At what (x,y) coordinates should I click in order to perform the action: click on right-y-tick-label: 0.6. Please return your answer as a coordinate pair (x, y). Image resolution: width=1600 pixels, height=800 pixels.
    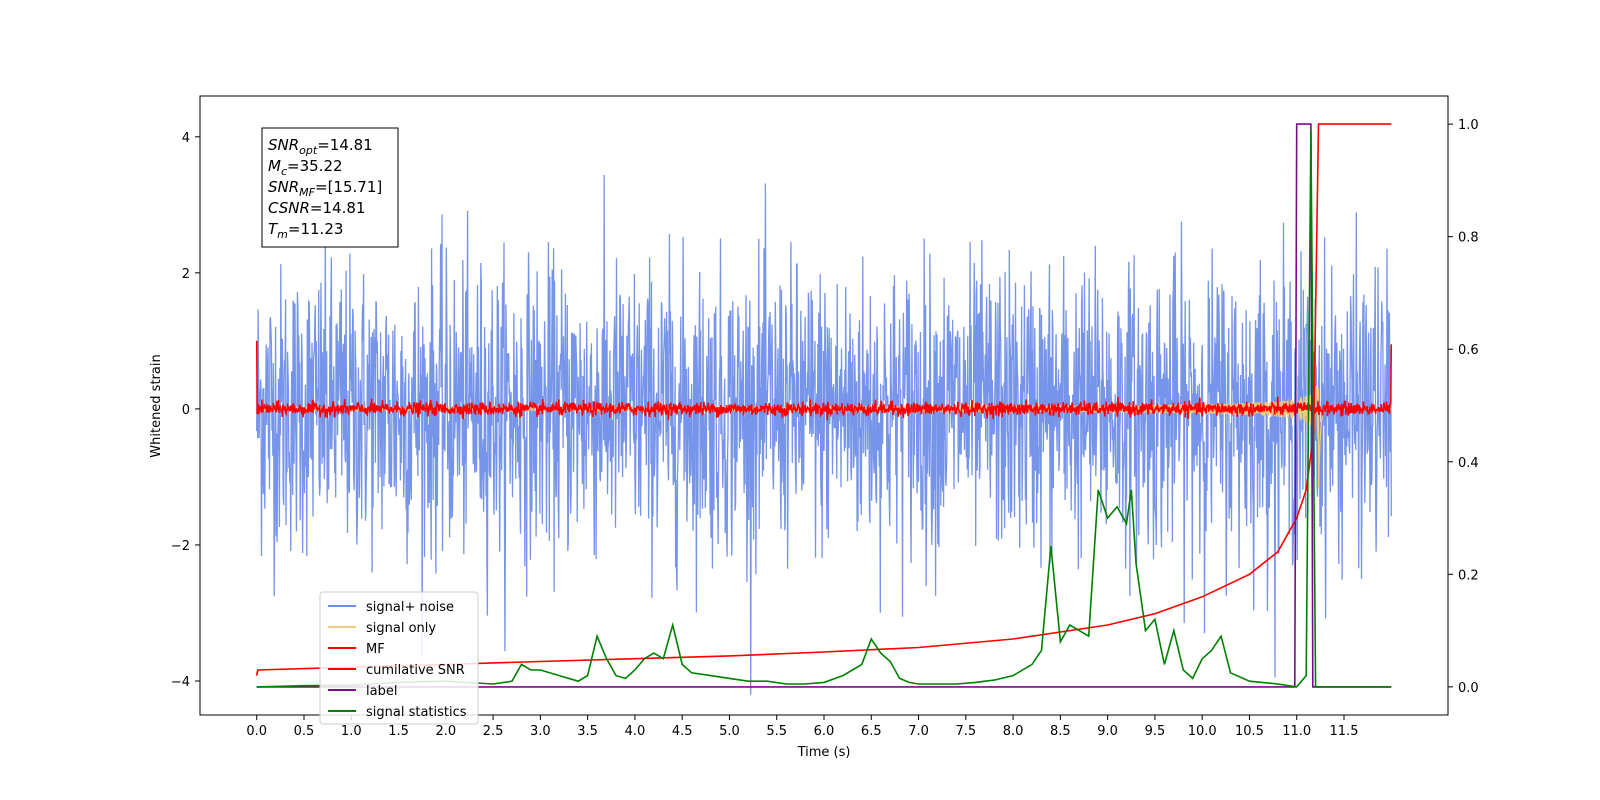
    Looking at the image, I should click on (1468, 350).